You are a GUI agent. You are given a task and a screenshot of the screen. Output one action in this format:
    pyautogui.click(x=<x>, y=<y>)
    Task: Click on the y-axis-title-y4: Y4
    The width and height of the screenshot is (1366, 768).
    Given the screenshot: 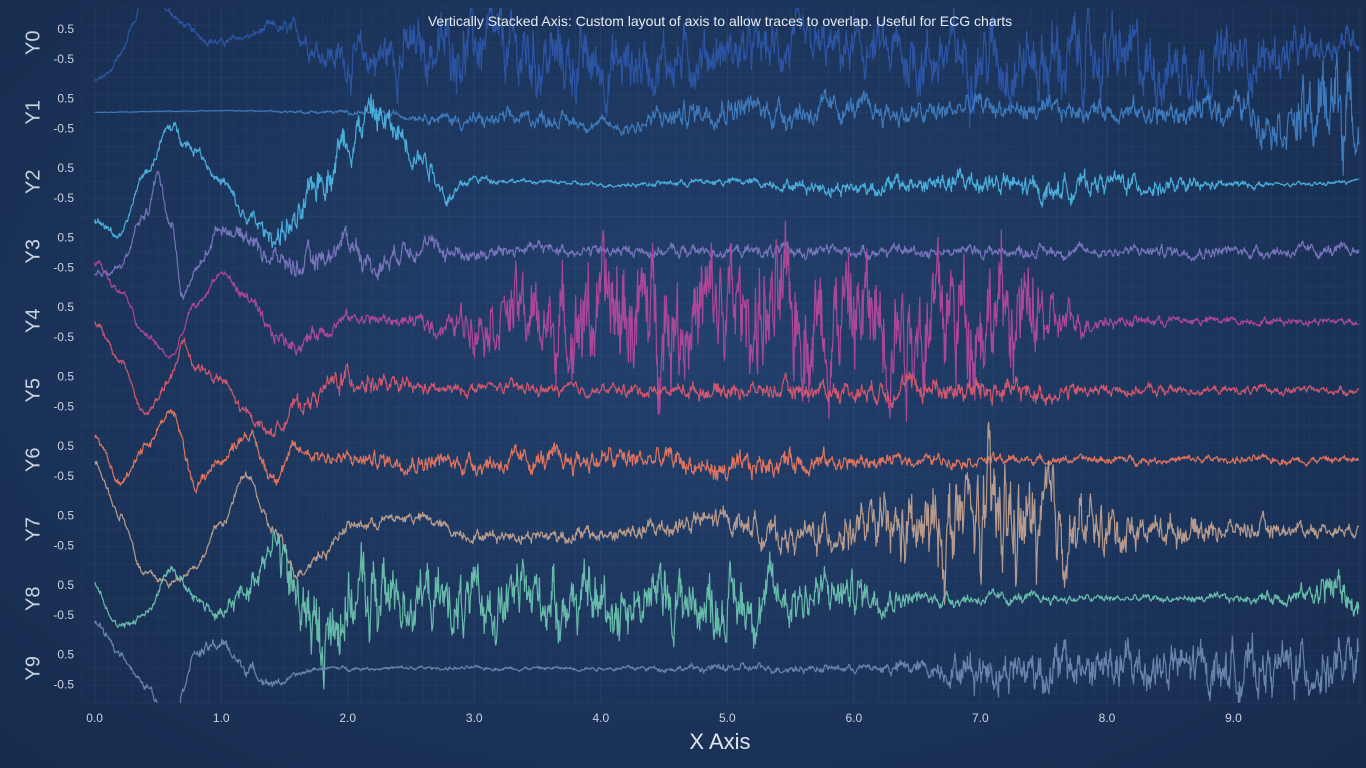 What is the action you would take?
    pyautogui.click(x=33, y=321)
    